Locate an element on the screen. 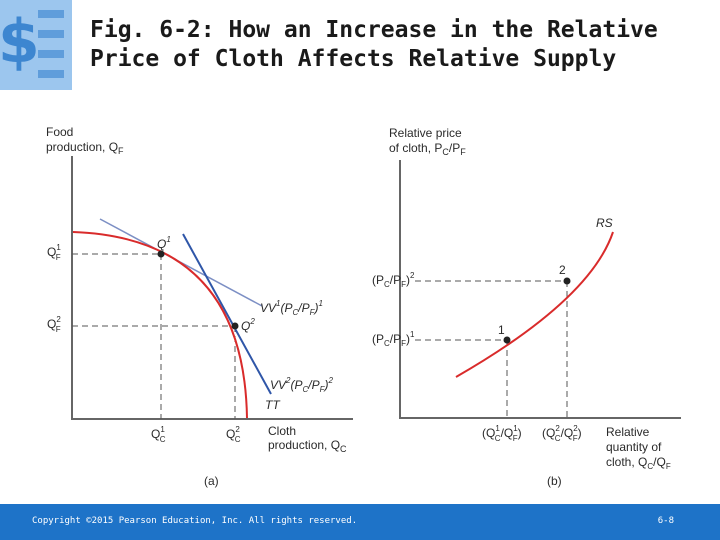  label-vv2: VV2(PC/PF)2 is located at coordinates (301, 385).